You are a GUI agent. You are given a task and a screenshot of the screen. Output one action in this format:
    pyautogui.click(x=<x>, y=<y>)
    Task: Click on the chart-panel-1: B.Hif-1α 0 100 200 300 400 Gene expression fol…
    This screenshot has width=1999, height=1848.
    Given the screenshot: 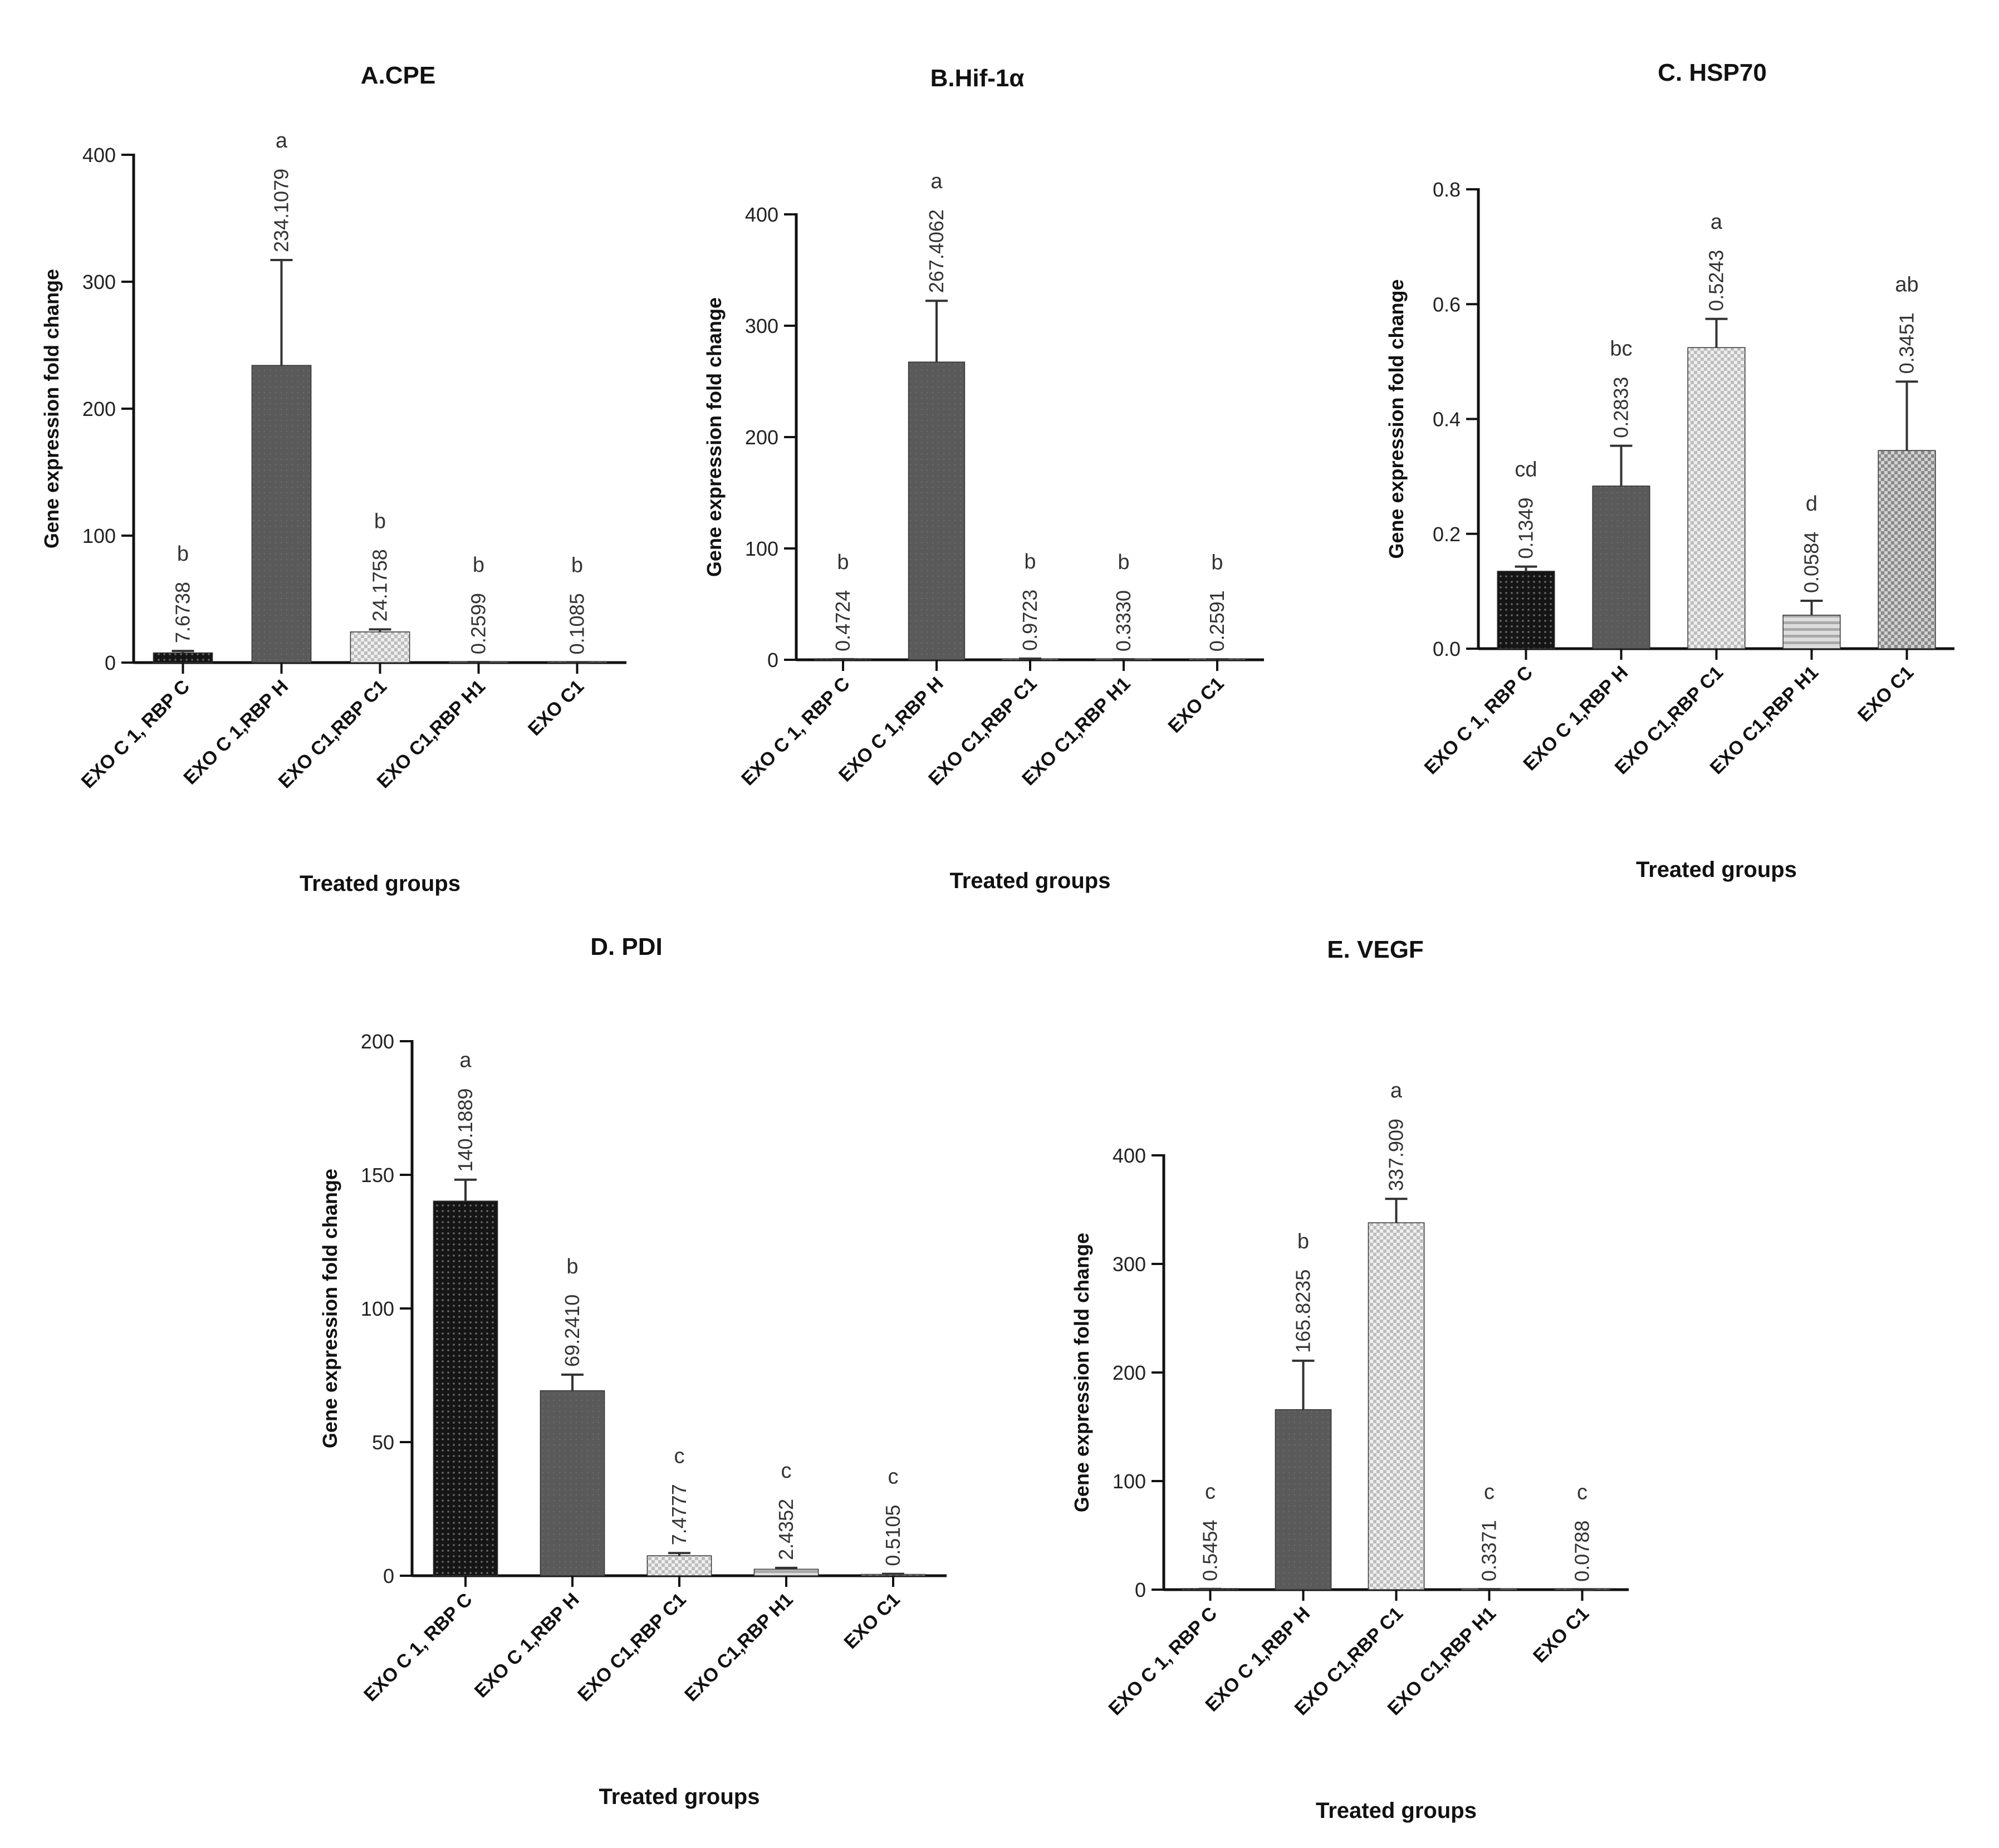 What is the action you would take?
    pyautogui.click(x=983, y=479)
    